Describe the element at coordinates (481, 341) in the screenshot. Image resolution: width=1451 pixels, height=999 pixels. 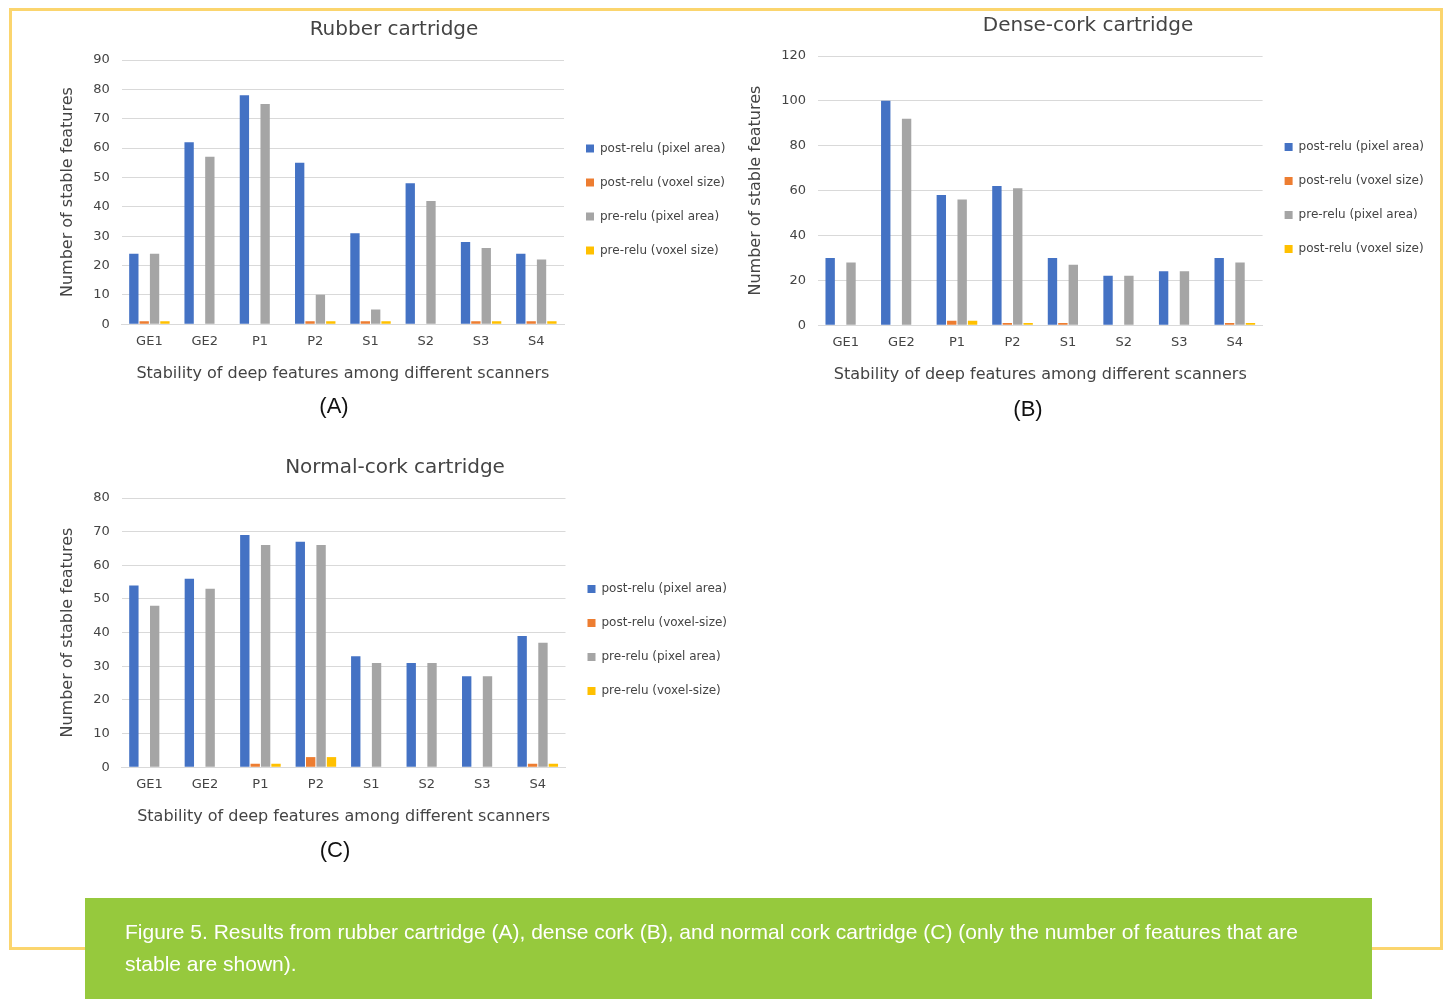
I see `x-tick-label: S3` at that location.